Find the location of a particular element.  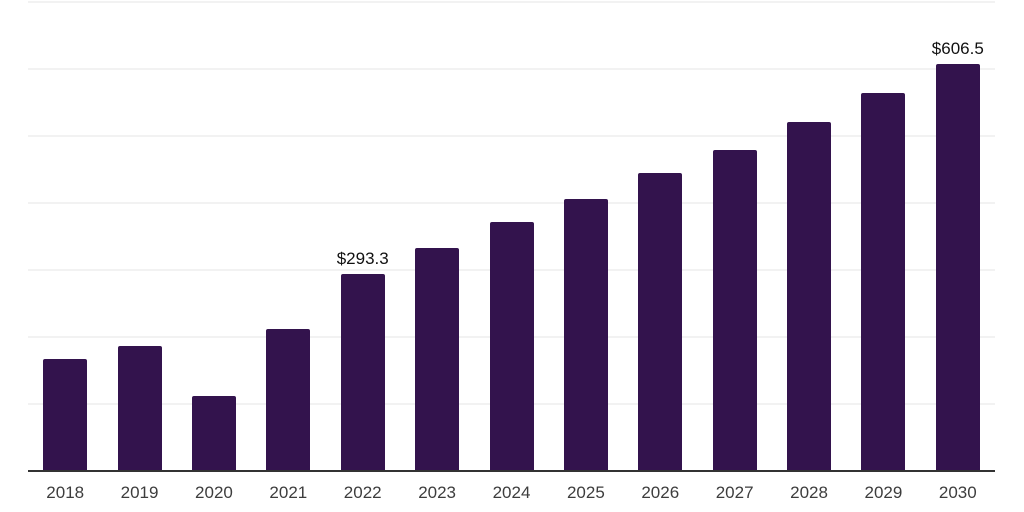

bar-2021 is located at coordinates (288, 399).